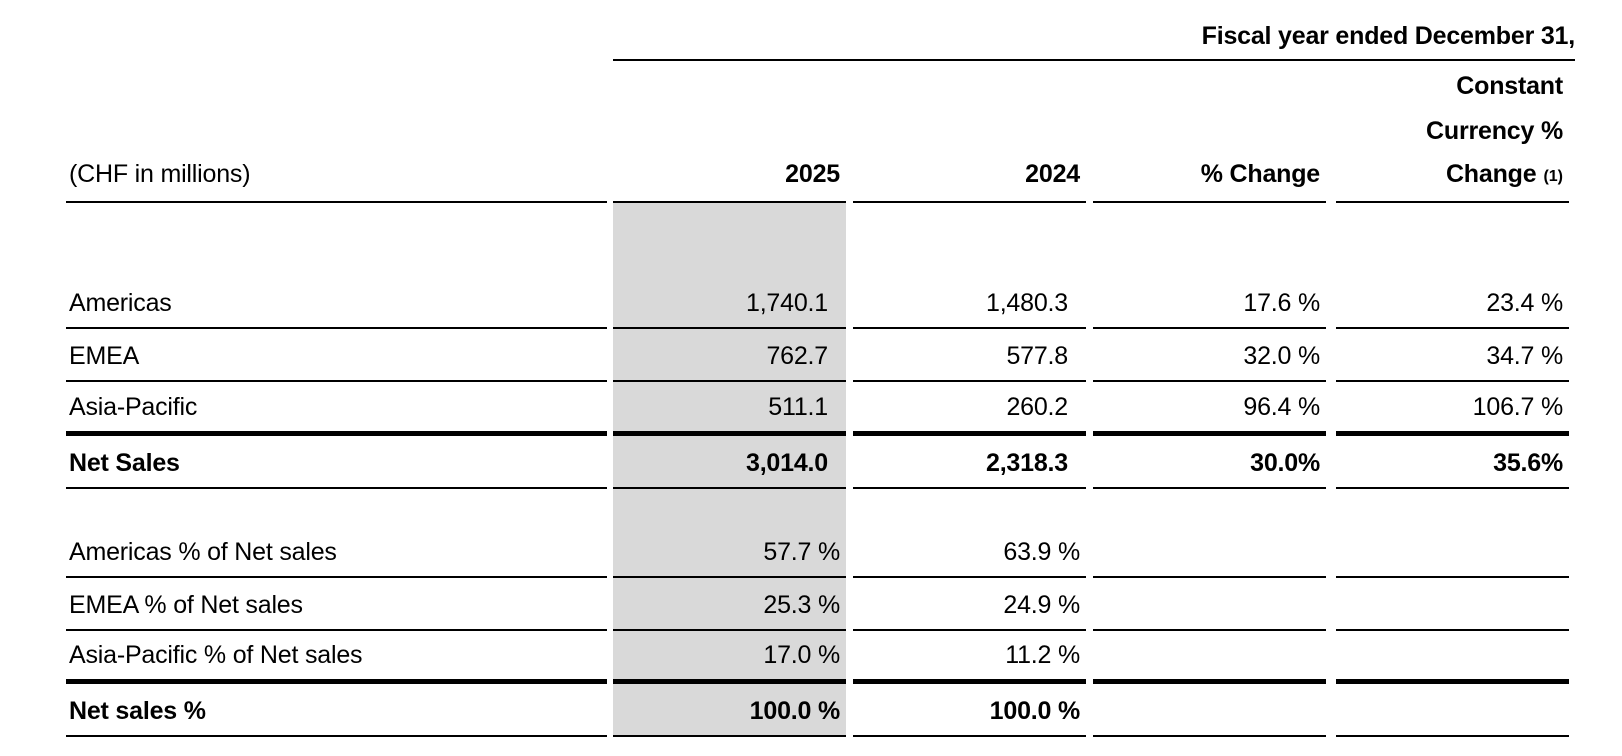 This screenshot has height=756, width=1622. I want to click on value-2024: 260.2, so click(969, 409).